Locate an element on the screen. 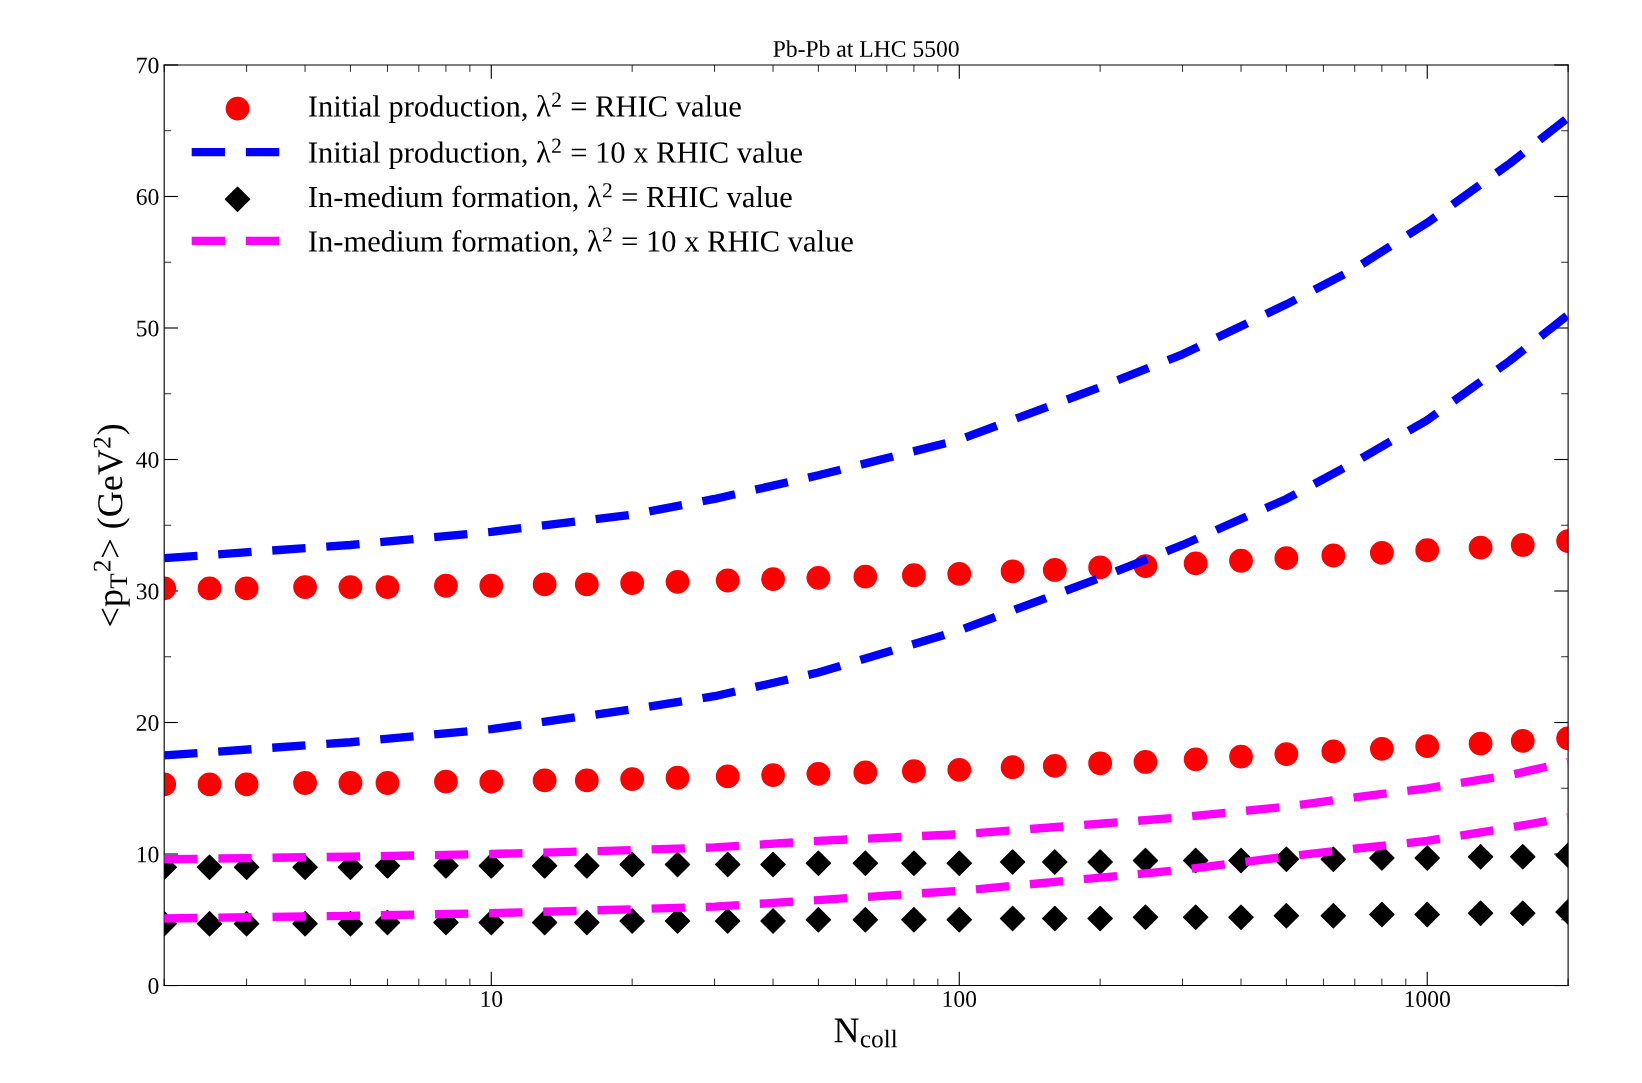 This screenshot has height=1083, width=1642. legend-label: Initial production, λ$^{2}$ = 10 x RHIC value is located at coordinates (555, 154).